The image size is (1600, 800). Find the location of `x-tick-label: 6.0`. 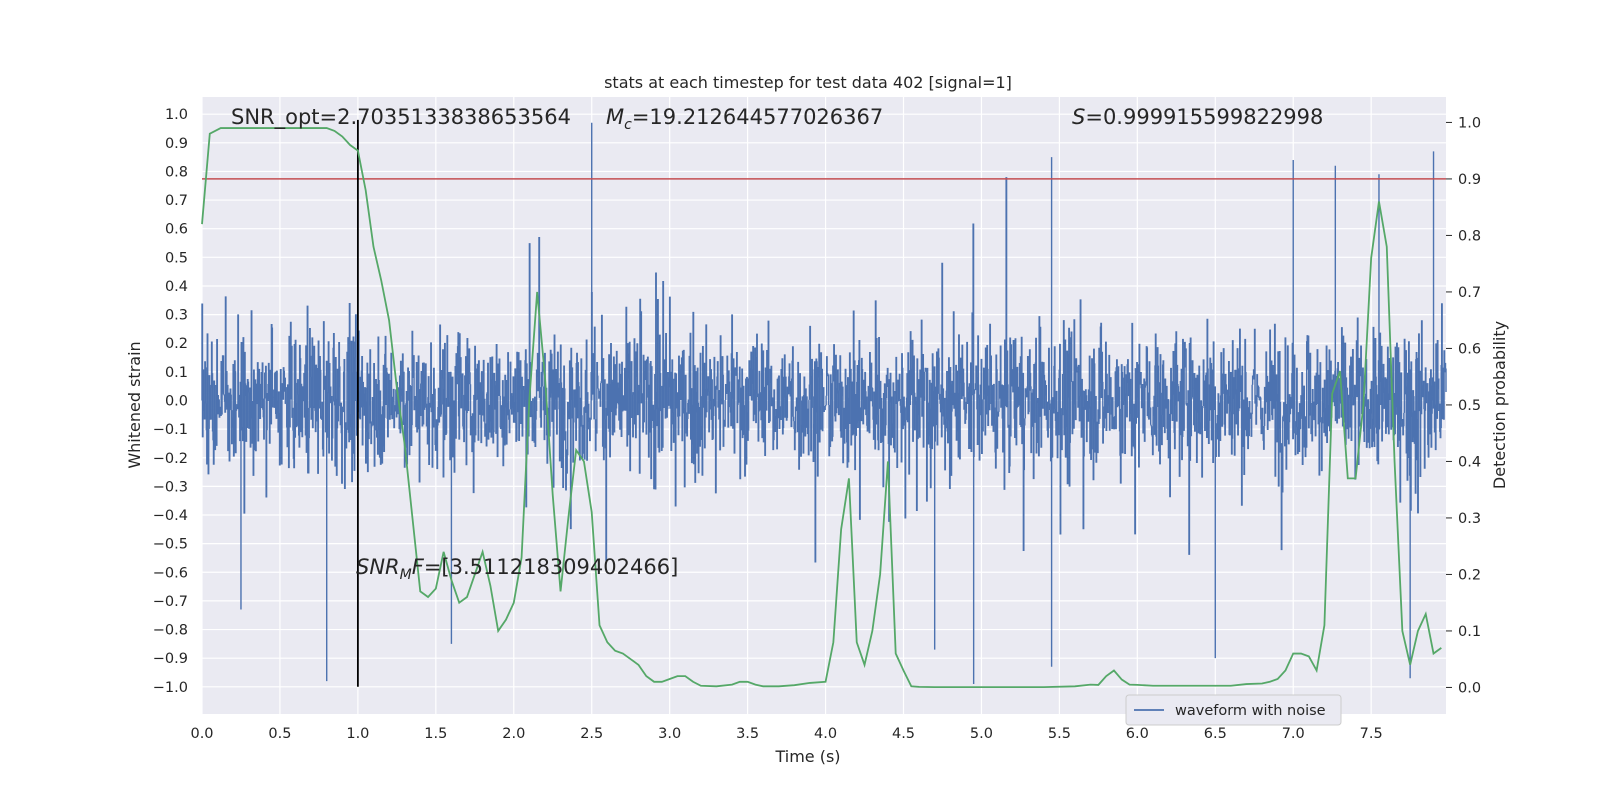

x-tick-label: 6.0 is located at coordinates (1137, 734).